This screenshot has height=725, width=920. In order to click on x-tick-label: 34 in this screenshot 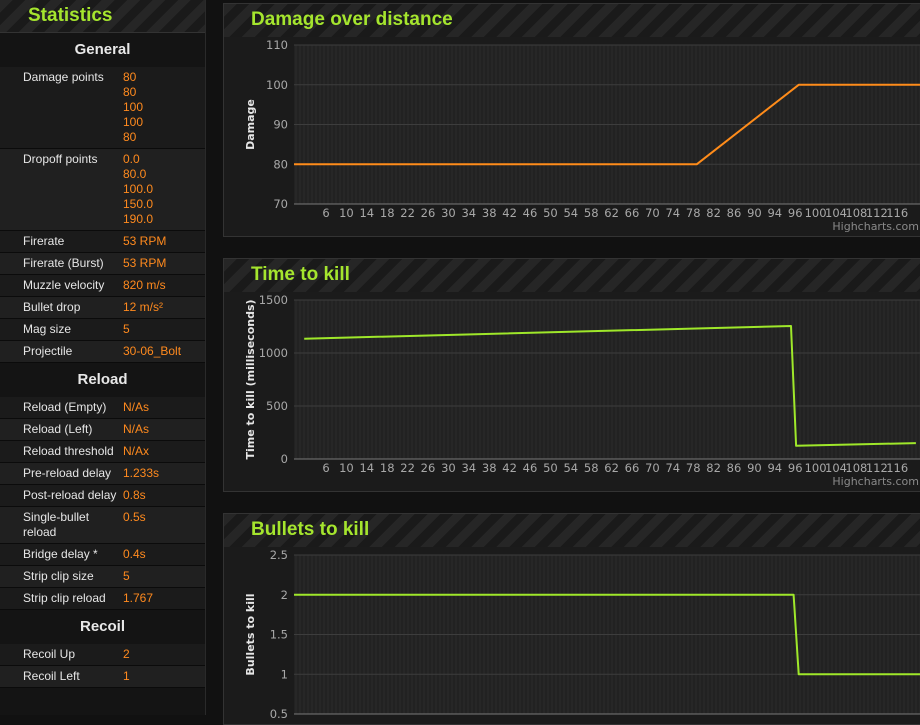, I will do `click(468, 468)`.